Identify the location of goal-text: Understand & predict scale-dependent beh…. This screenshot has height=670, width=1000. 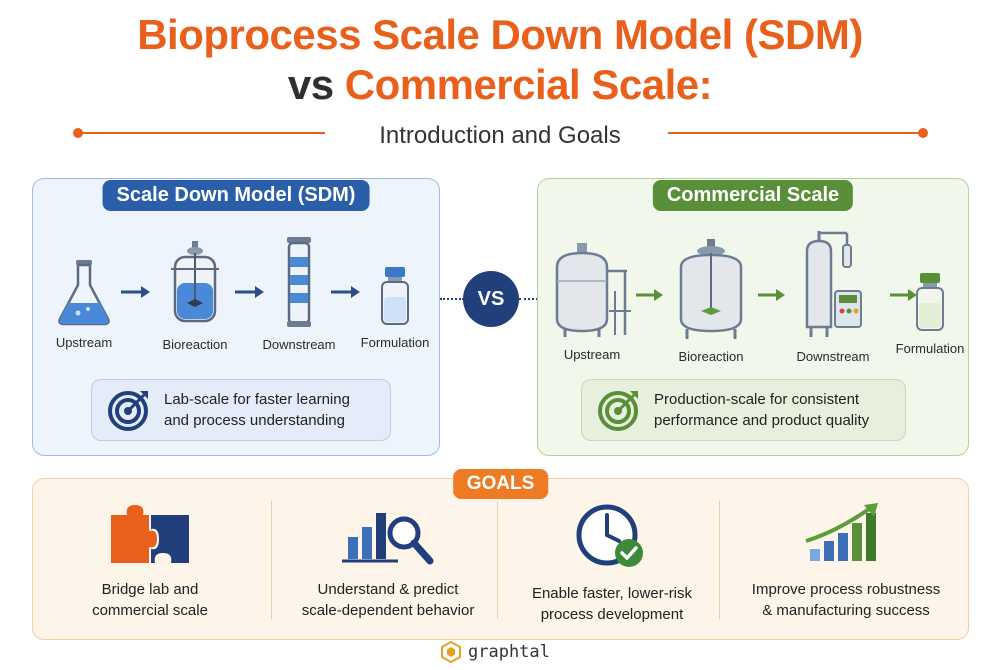
(388, 600).